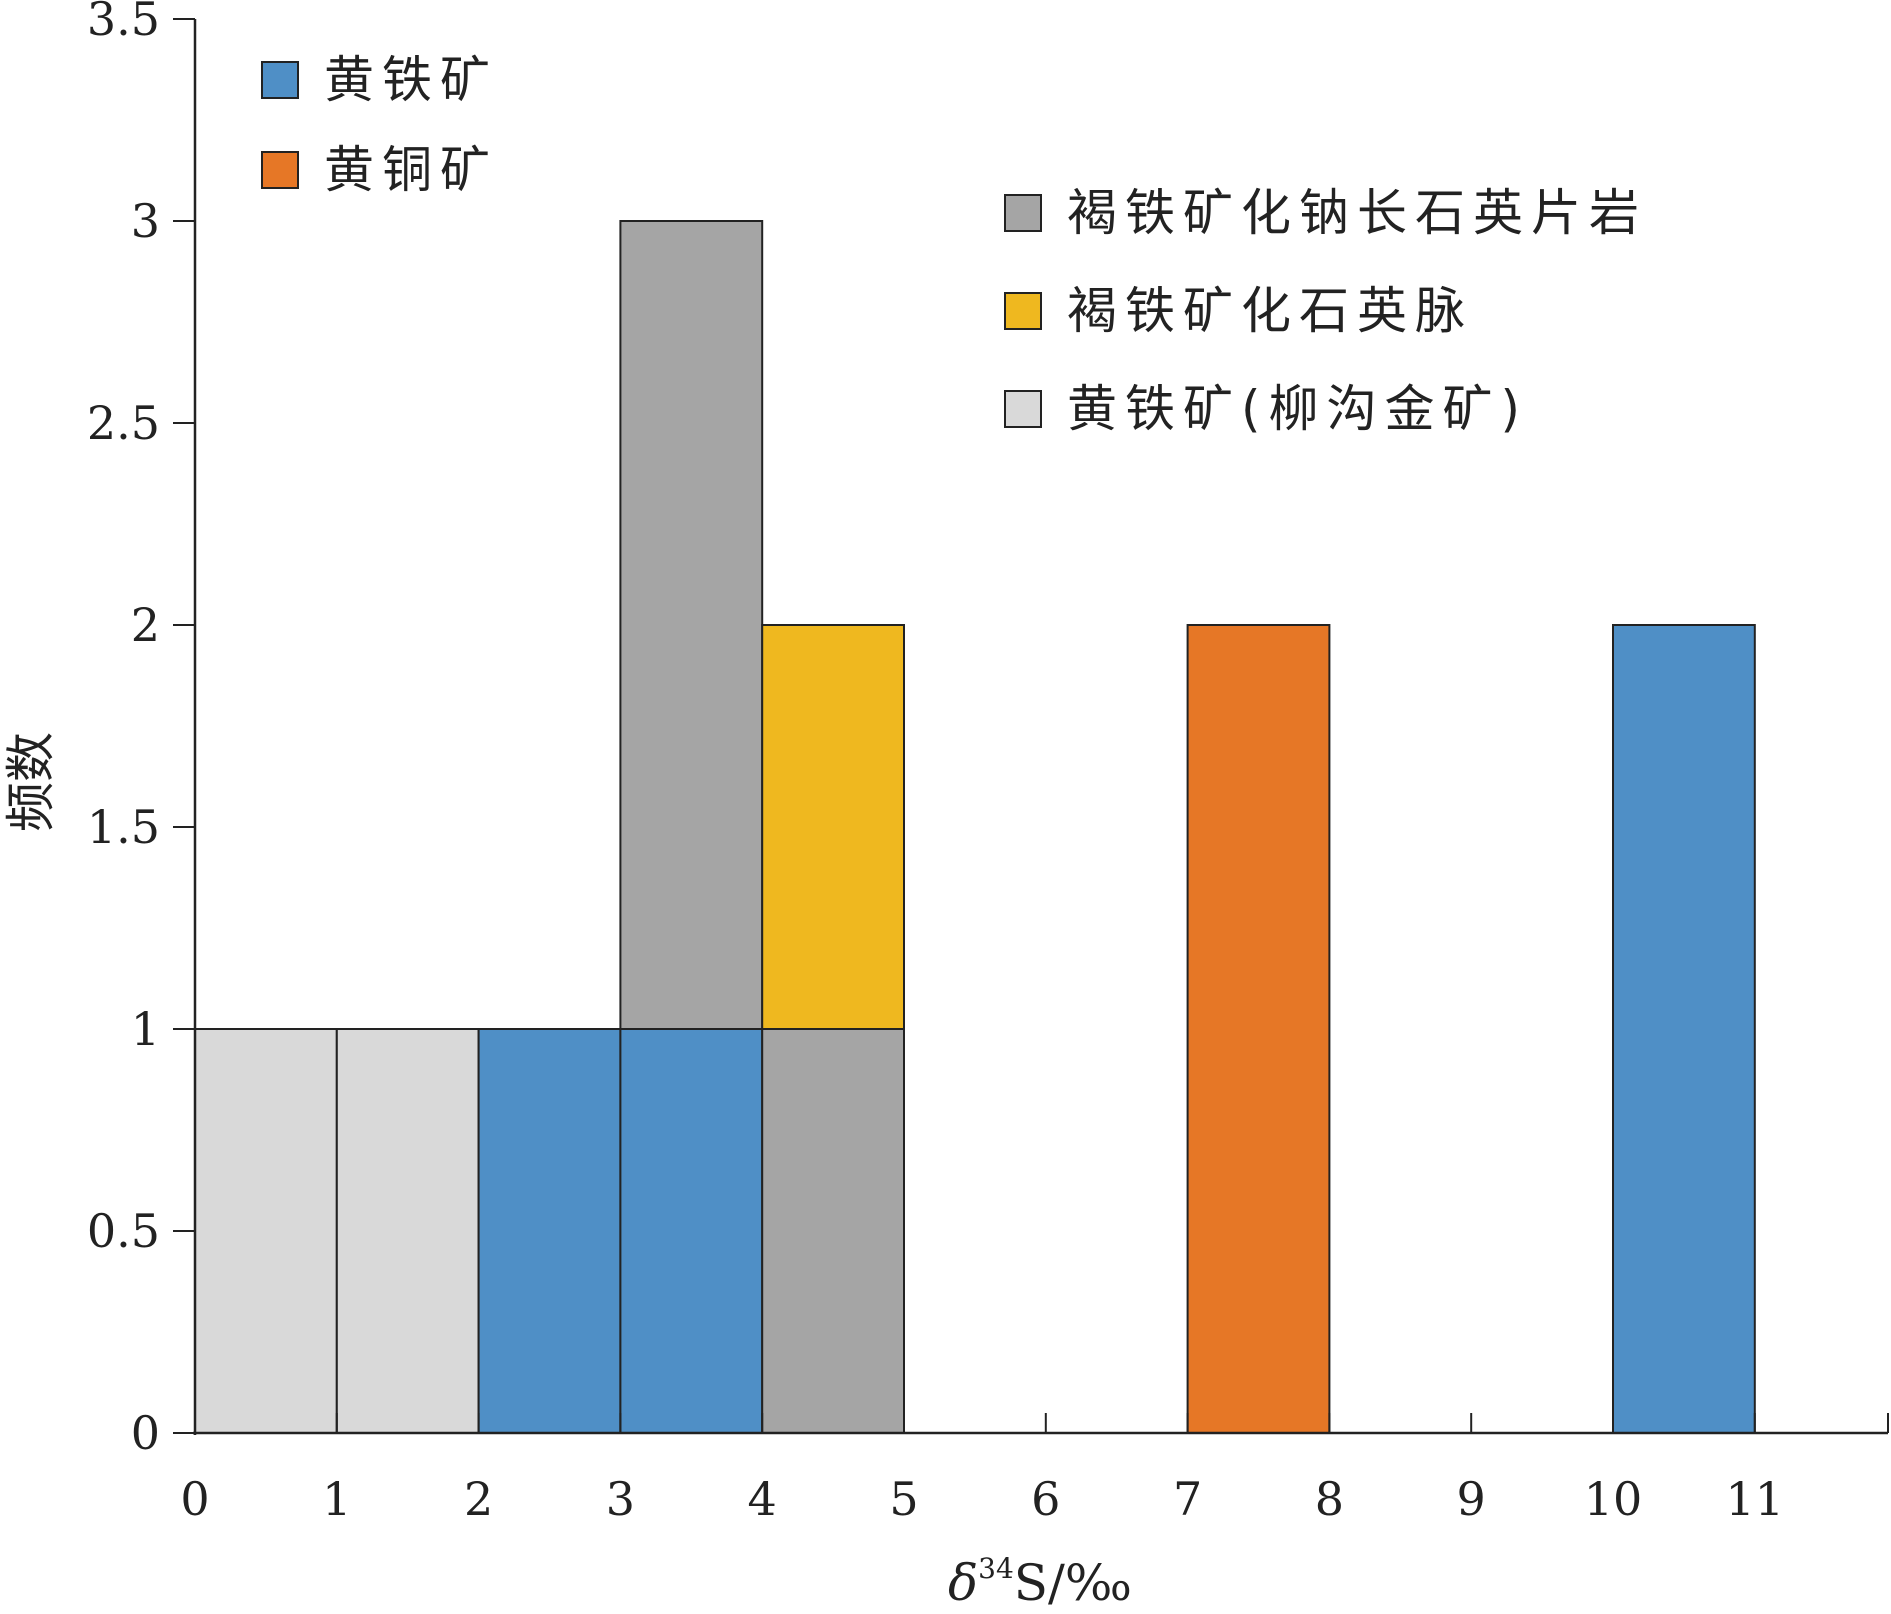 The height and width of the screenshot is (1614, 1891). What do you see at coordinates (1297, 409) in the screenshot?
I see `legend-label-1-2: 黄铁矿(柳沟金矿)` at bounding box center [1297, 409].